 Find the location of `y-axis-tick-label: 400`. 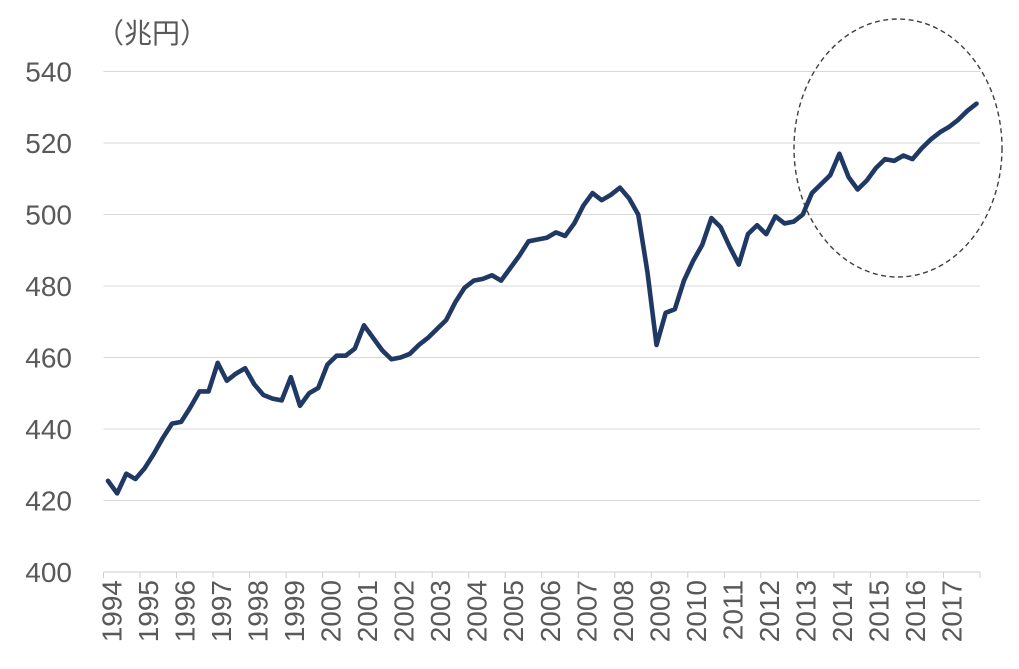

y-axis-tick-label: 400 is located at coordinates (48, 572).